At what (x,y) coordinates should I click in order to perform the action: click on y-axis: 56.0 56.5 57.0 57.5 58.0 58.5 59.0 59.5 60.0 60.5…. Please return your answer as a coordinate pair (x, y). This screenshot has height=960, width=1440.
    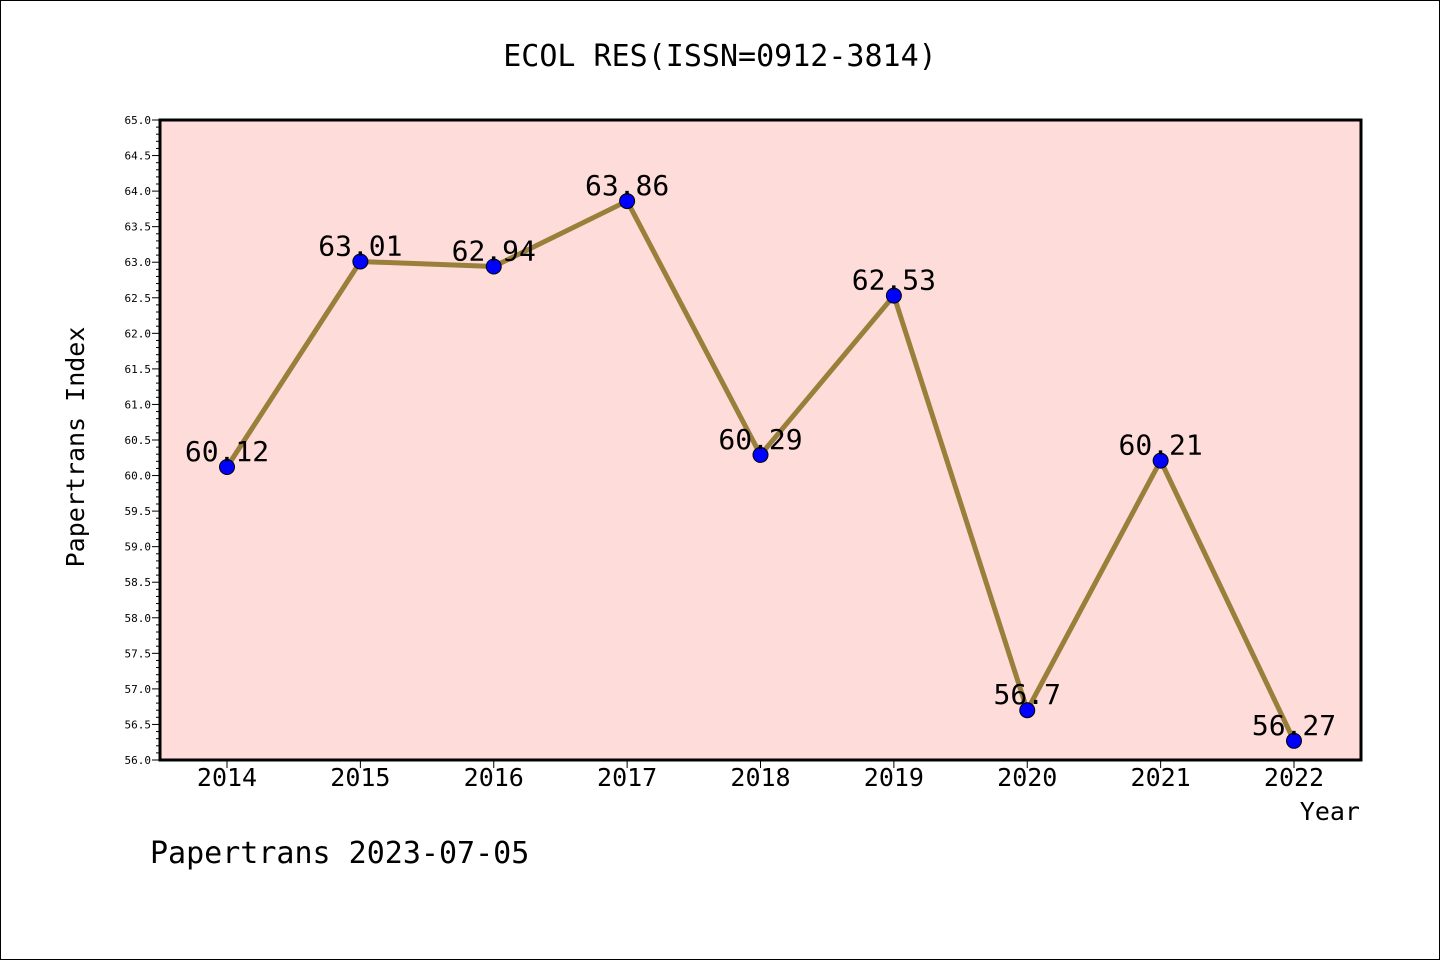
    Looking at the image, I should click on (142, 440).